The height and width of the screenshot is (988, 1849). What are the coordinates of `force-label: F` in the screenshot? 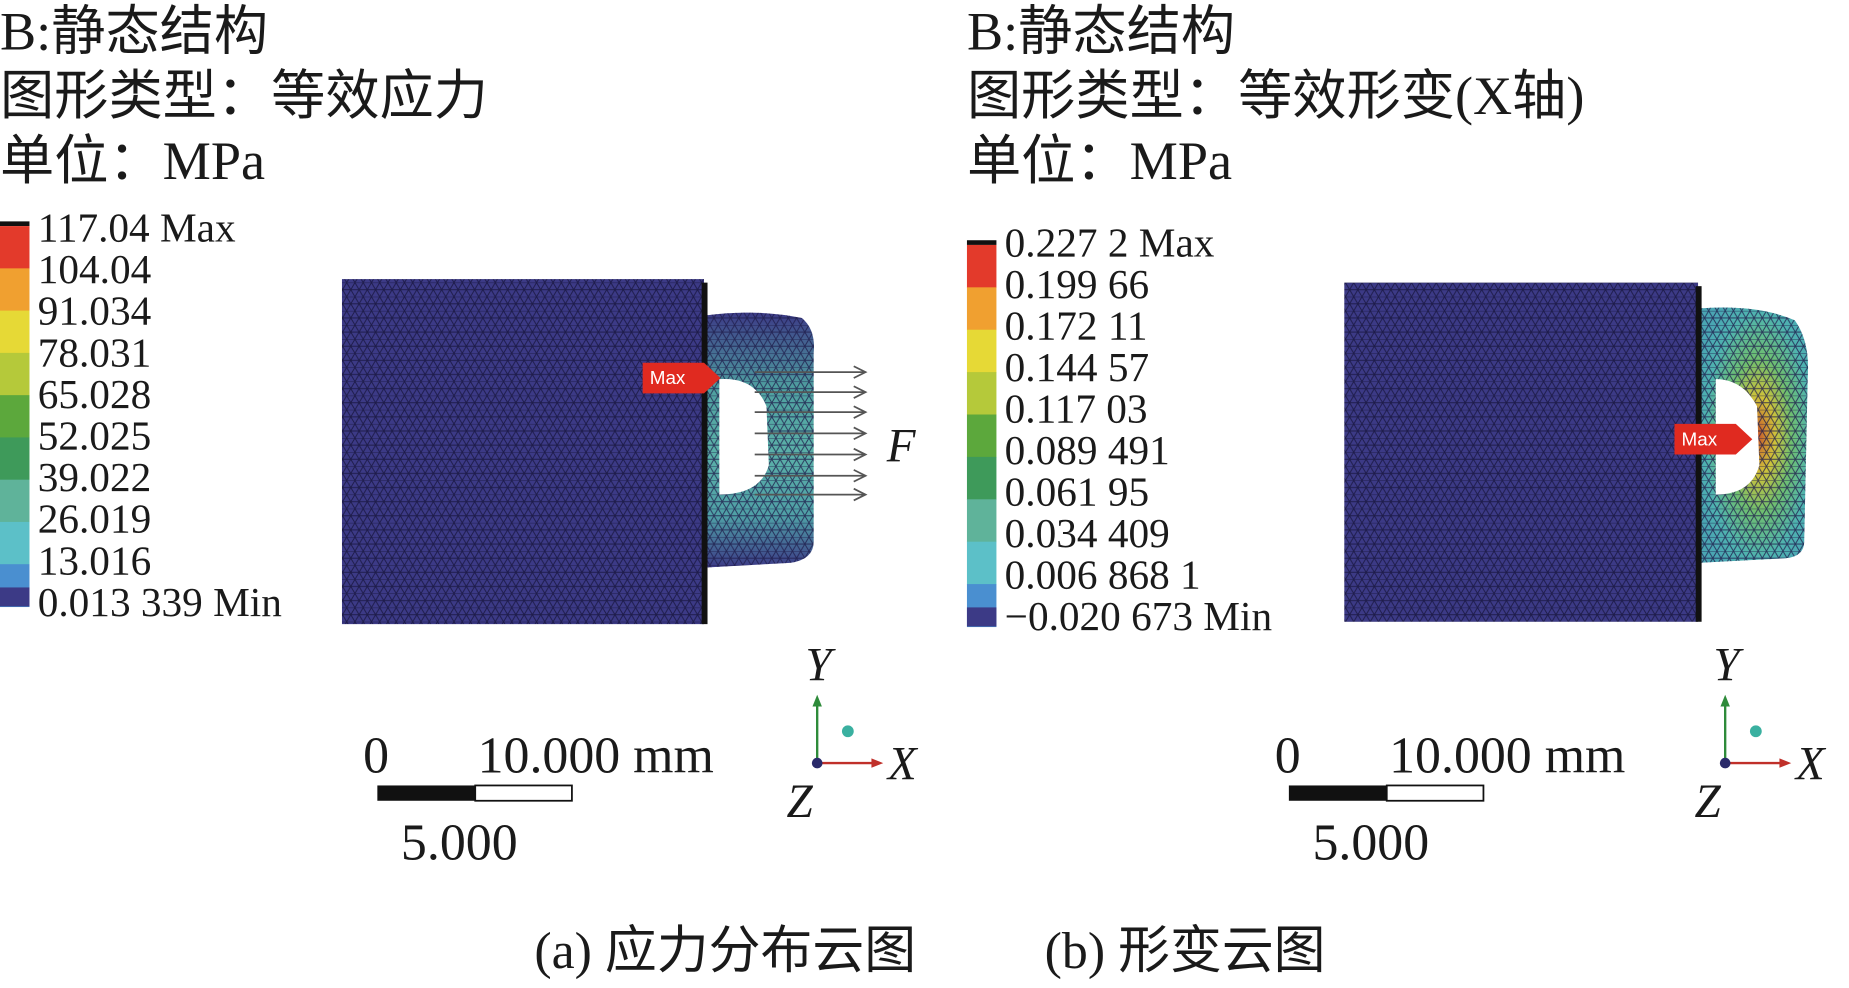 It's located at (901, 447).